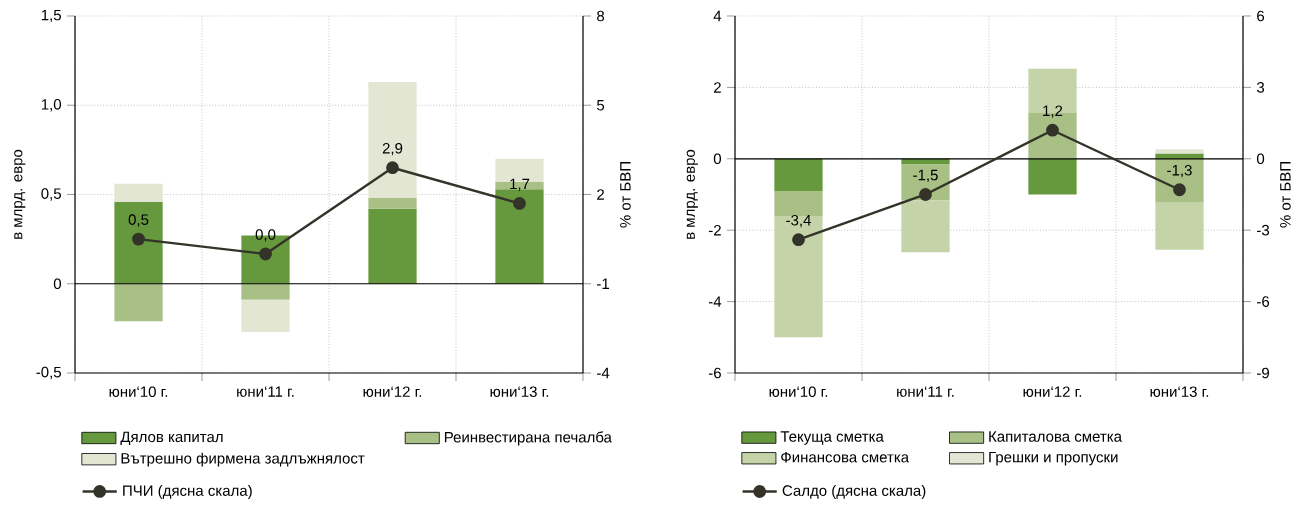  I want to click on y2-tick-label: -1, so click(603, 283).